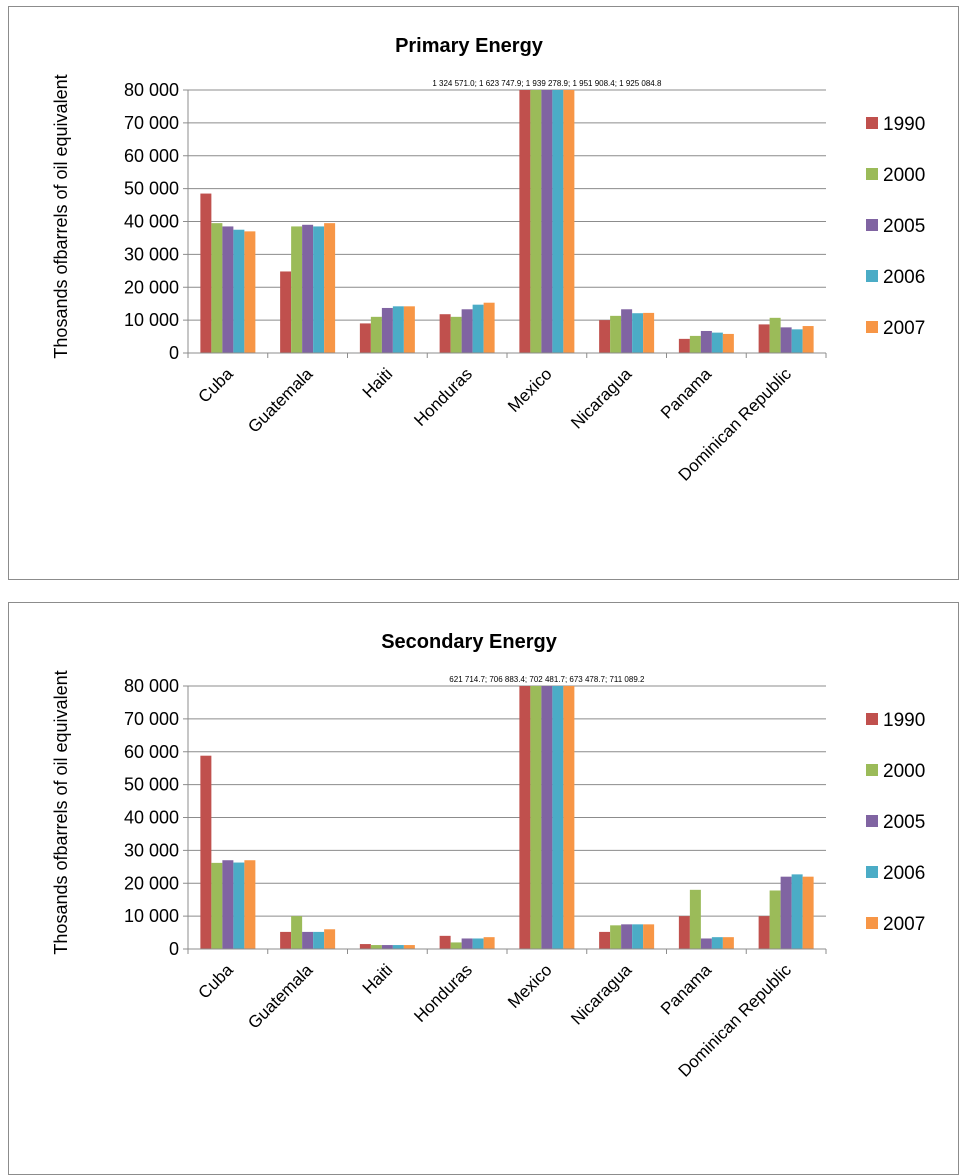  I want to click on chart2-legend-swatch-2006, so click(872, 872).